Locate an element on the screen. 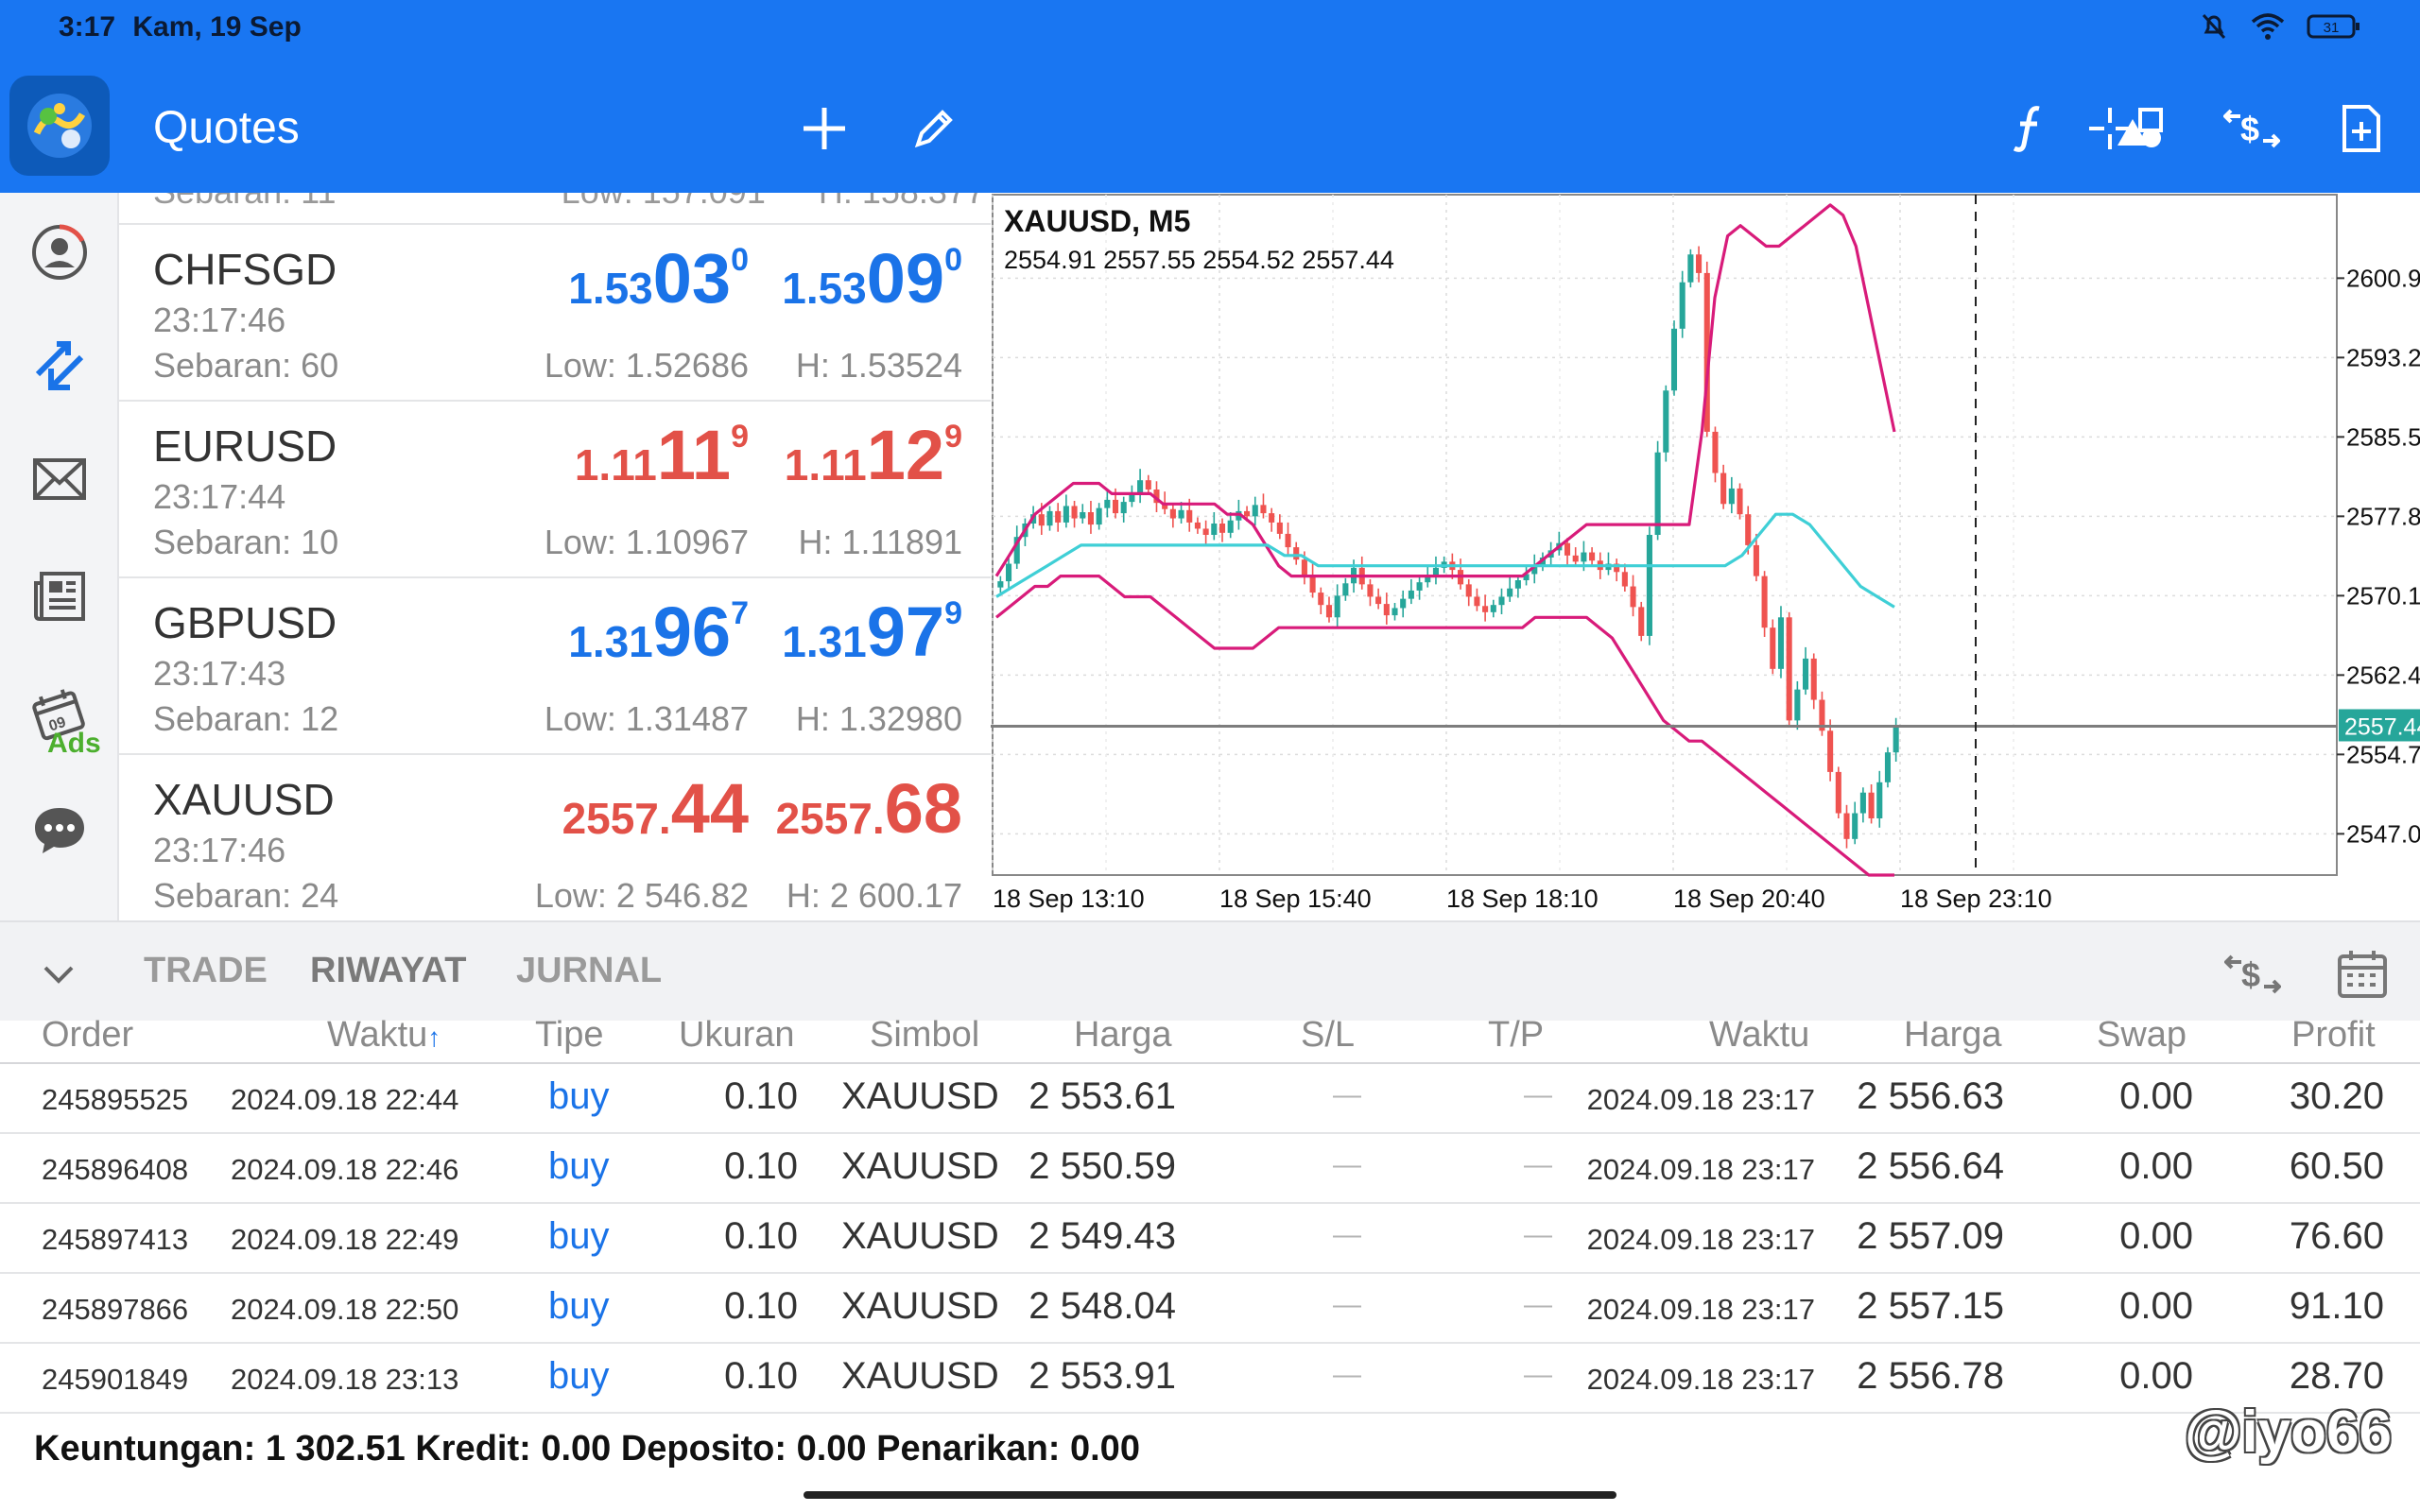 This screenshot has height=1512, width=2420. nav-economic-calendar: 09 is located at coordinates (59, 715).